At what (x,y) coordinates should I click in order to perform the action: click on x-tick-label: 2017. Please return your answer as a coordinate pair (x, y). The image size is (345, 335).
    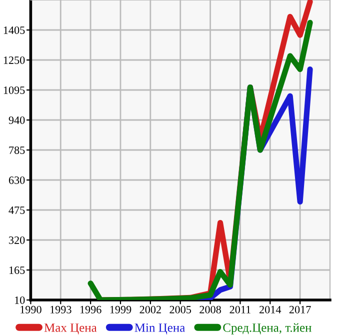
    Looking at the image, I should click on (300, 310).